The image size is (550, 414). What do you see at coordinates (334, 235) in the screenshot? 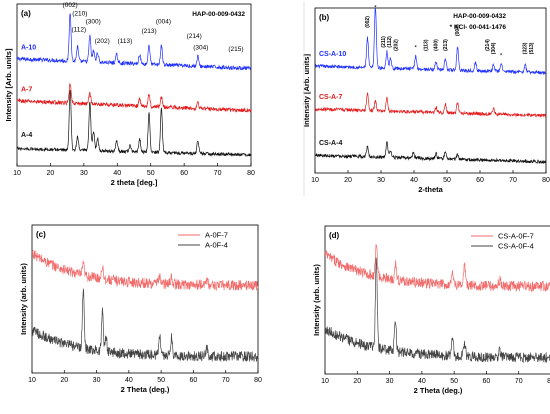
I see `panel-label: (d)` at bounding box center [334, 235].